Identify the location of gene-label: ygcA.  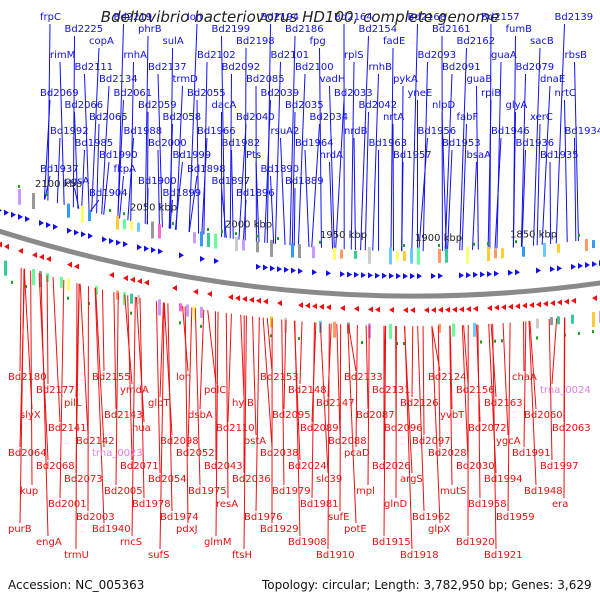
(508, 441).